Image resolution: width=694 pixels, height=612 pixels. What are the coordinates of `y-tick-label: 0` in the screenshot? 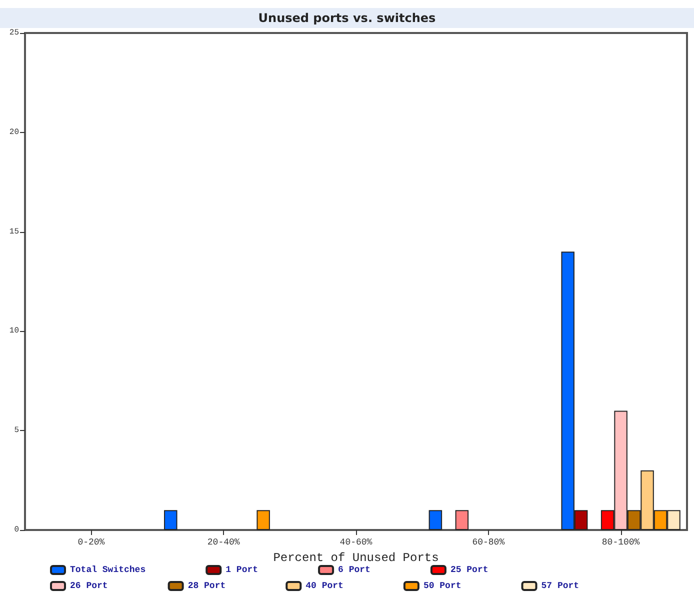 It's located at (17, 530).